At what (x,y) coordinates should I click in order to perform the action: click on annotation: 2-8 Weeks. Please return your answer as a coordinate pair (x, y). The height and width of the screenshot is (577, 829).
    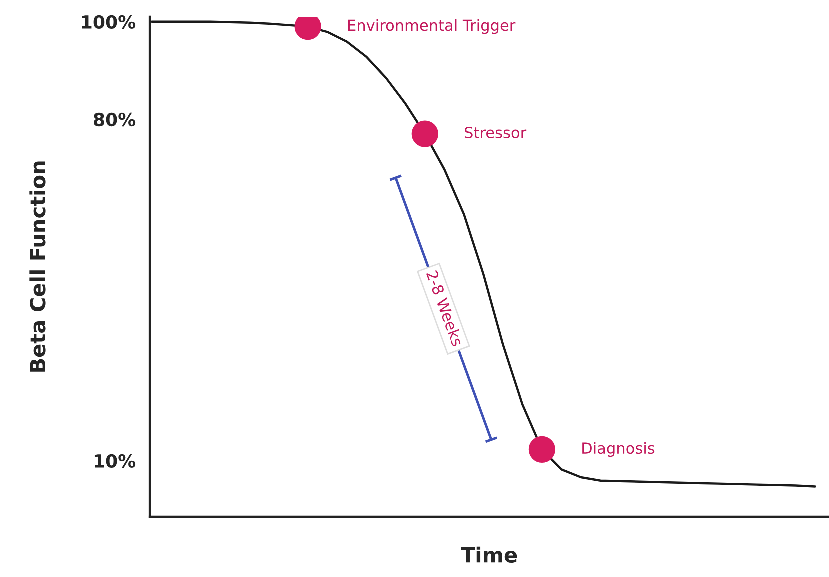
    Looking at the image, I should click on (445, 309).